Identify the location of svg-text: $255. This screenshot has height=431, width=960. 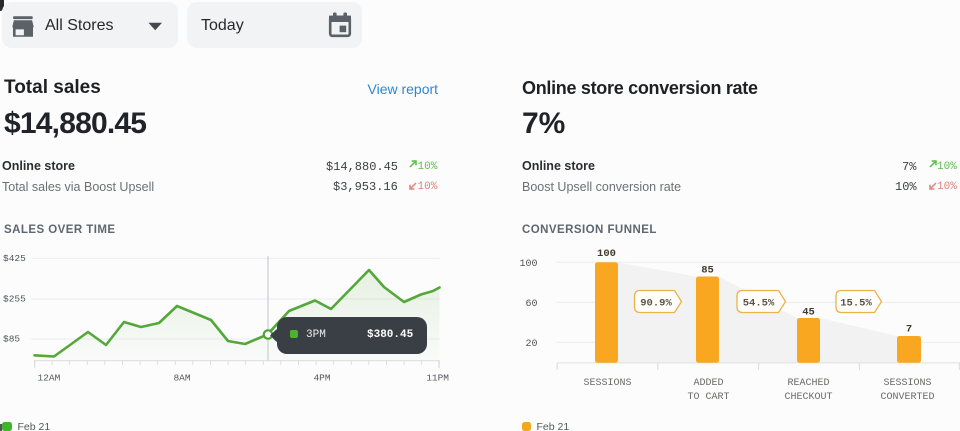
(14, 299).